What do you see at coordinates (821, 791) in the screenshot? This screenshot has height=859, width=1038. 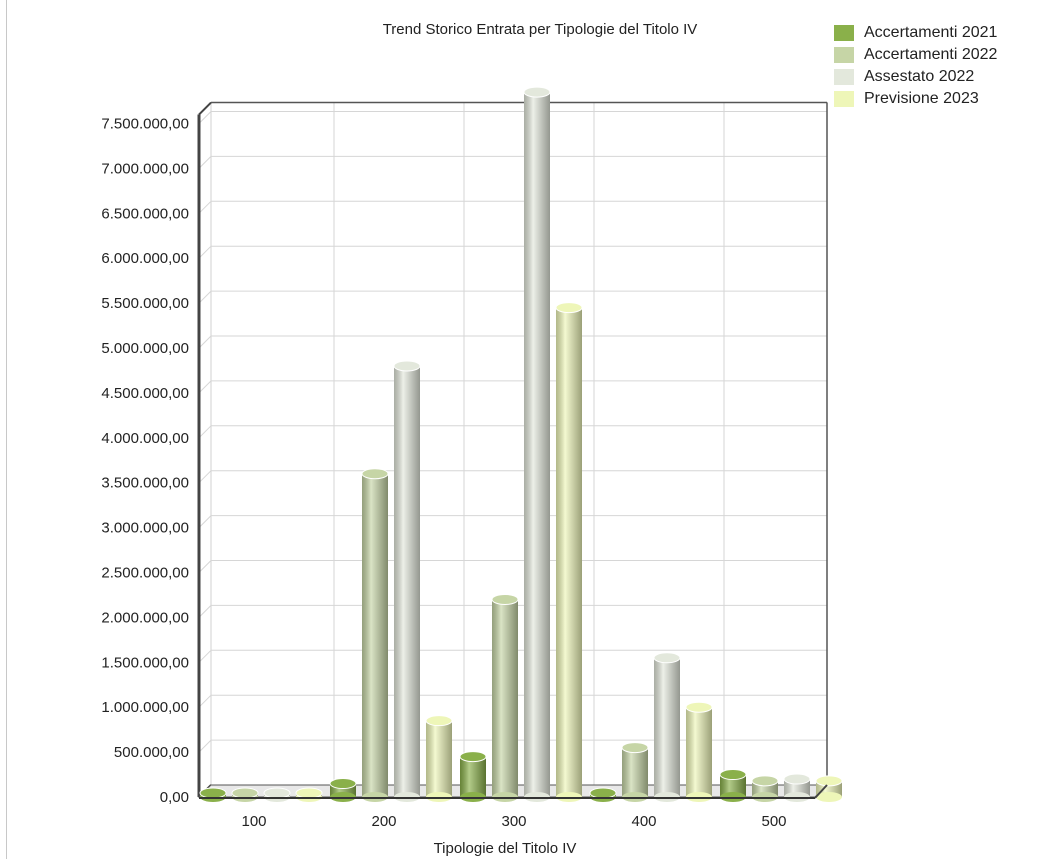 I see `floor-right-edge` at bounding box center [821, 791].